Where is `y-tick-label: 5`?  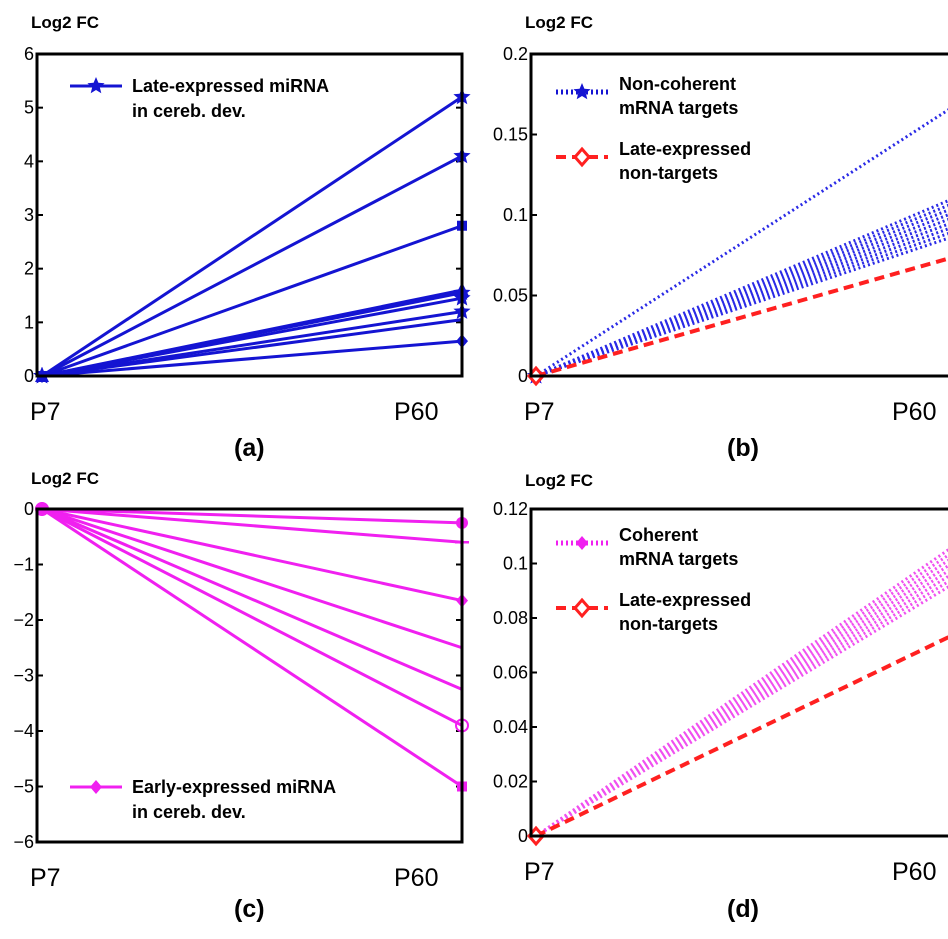
y-tick-label: 5 is located at coordinates (29, 108).